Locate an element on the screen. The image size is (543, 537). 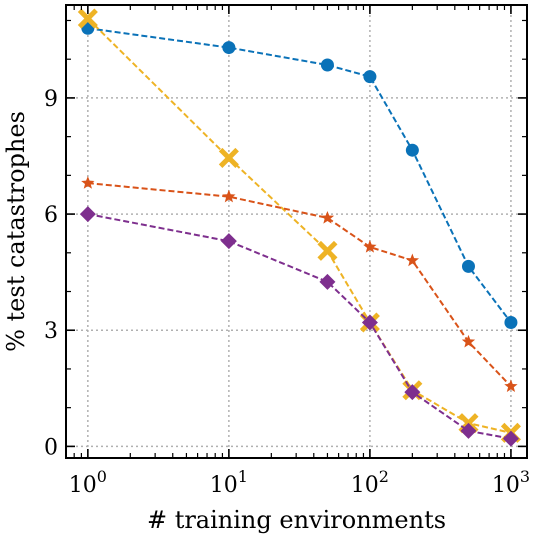
y-tick-label: 3 is located at coordinates (51, 331).